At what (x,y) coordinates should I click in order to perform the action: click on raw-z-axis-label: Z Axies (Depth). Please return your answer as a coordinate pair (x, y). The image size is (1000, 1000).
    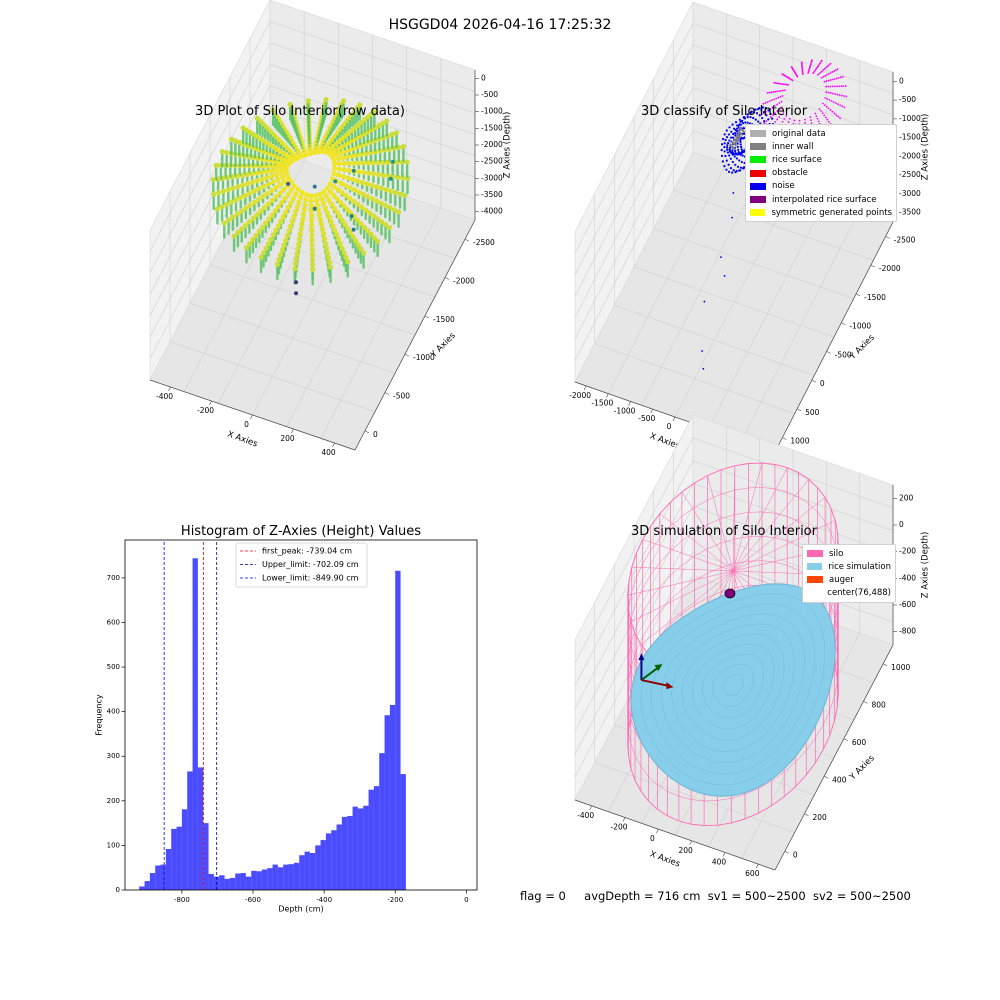
    Looking at the image, I should click on (508, 145).